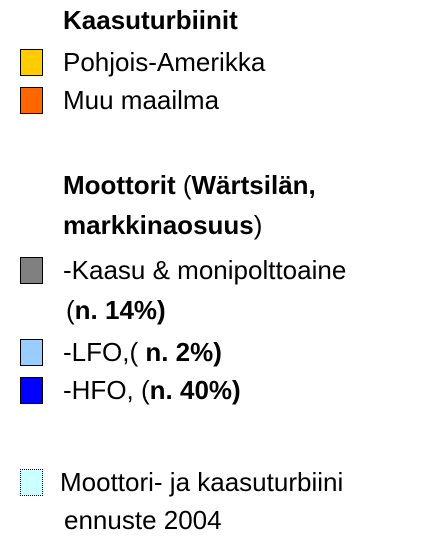 Image resolution: width=445 pixels, height=536 pixels. I want to click on legend-line: (n. 14%), so click(116, 310).